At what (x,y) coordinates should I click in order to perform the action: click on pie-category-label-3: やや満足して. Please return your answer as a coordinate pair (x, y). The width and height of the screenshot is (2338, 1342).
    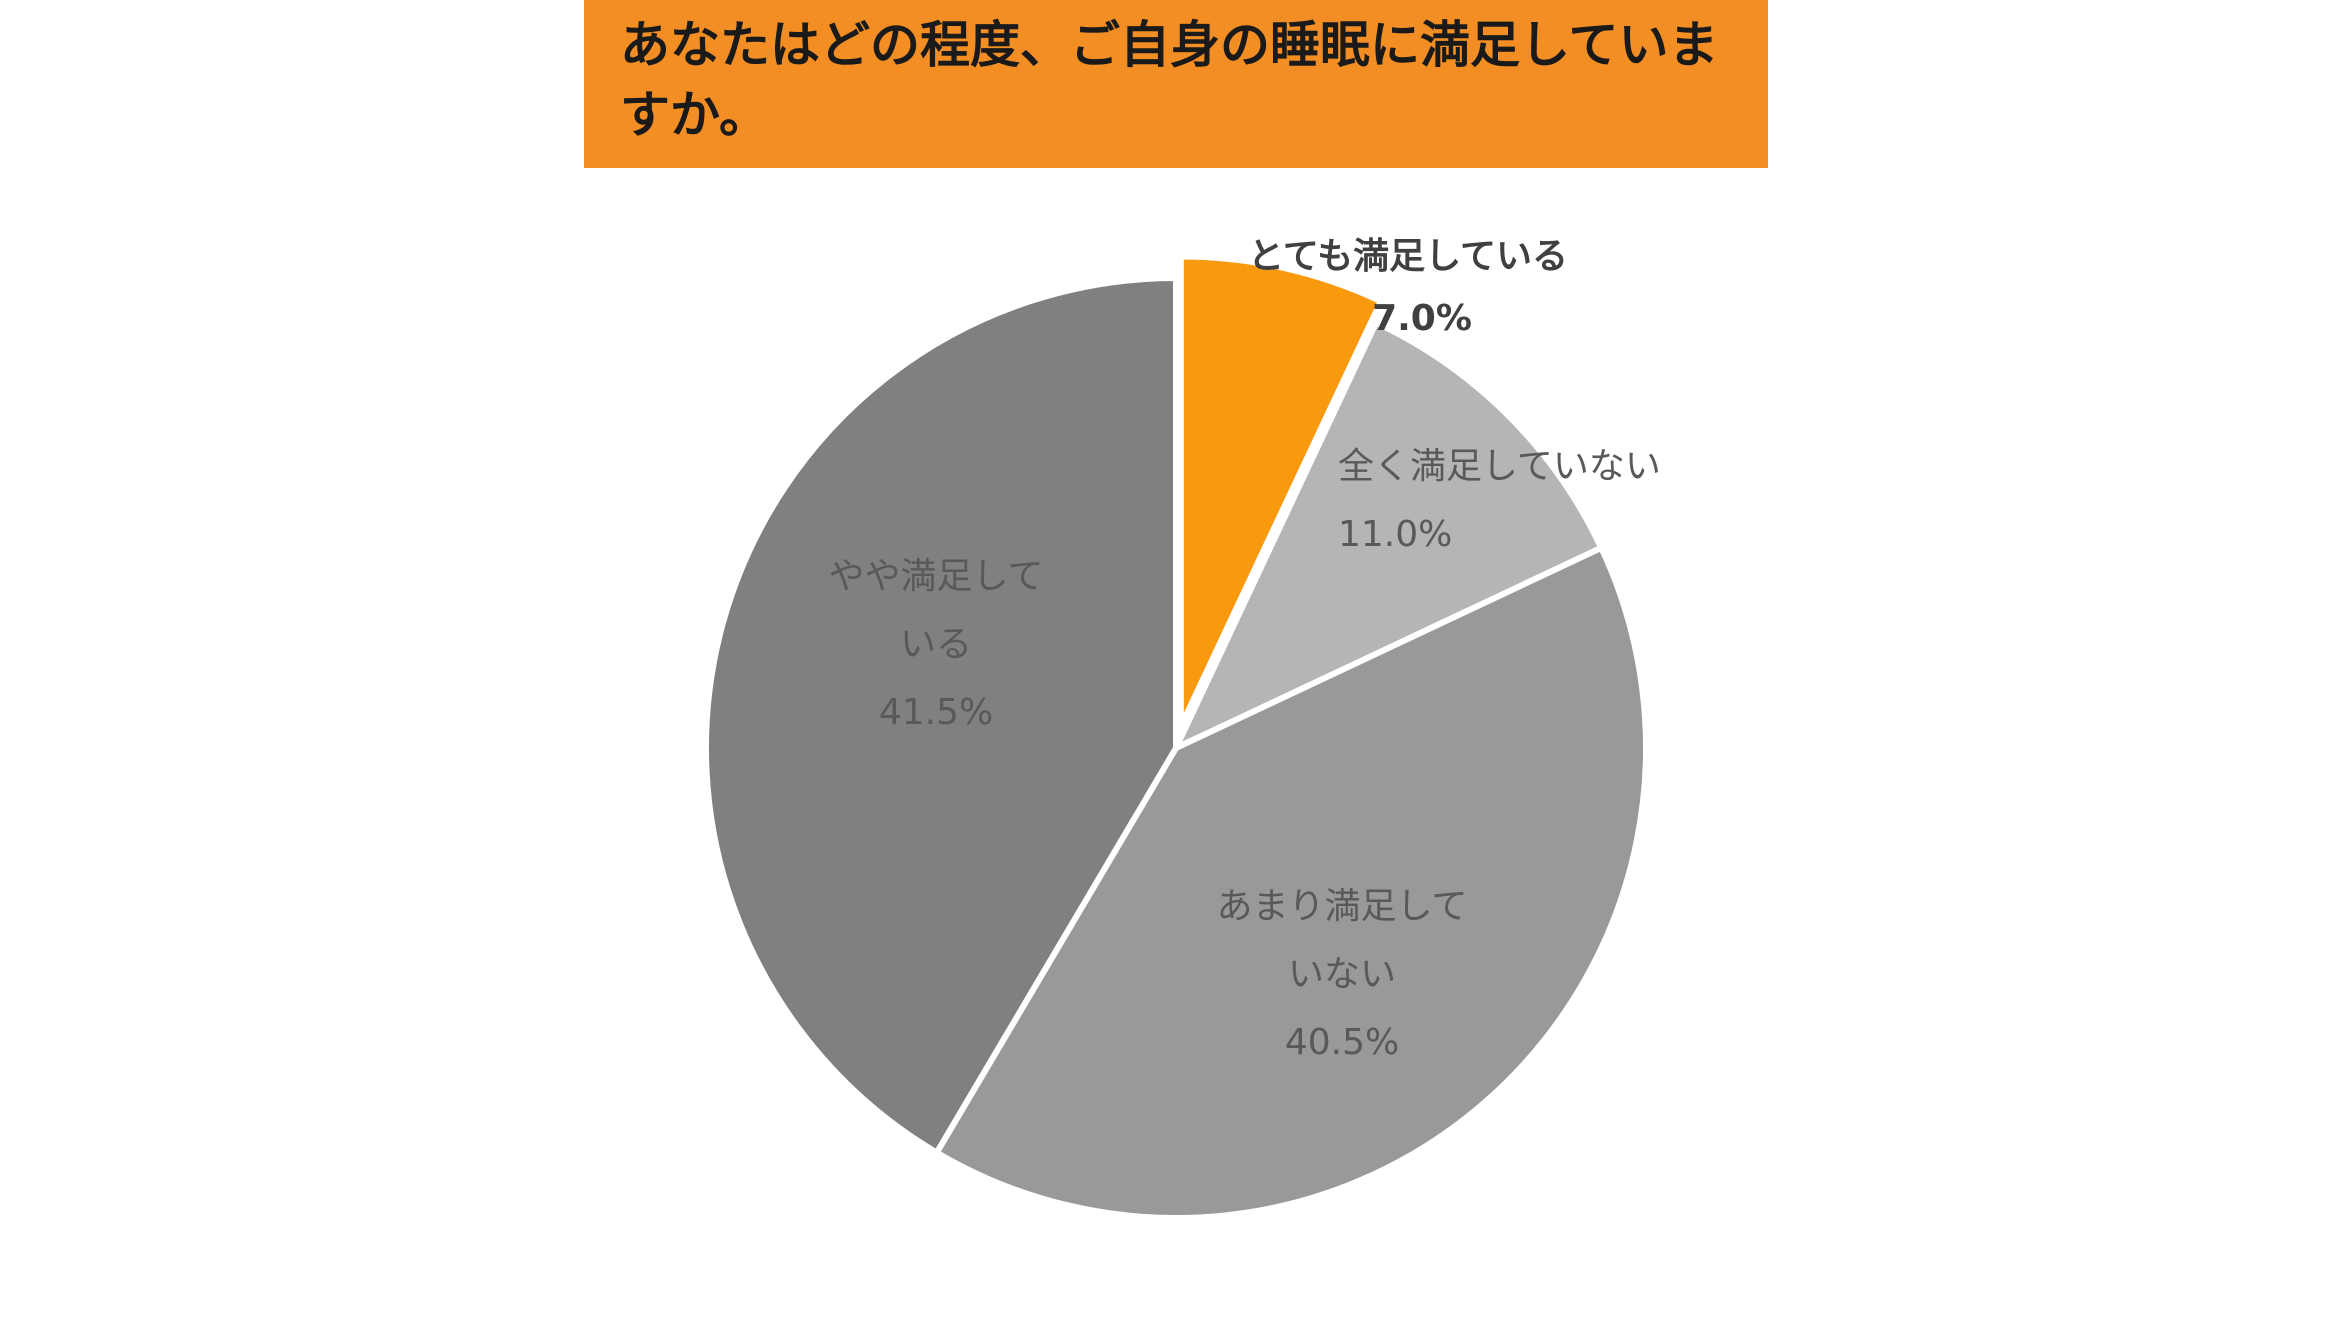
    Looking at the image, I should click on (936, 576).